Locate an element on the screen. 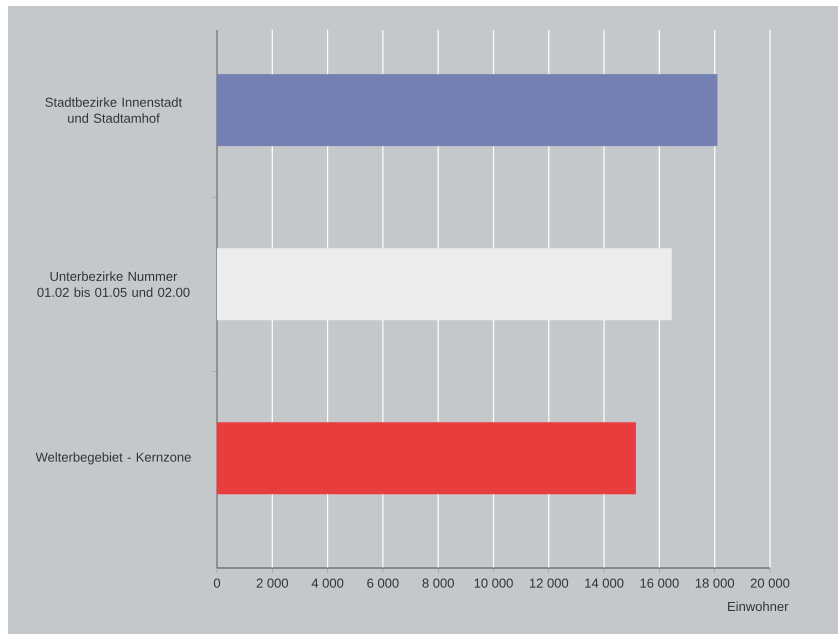 The height and width of the screenshot is (642, 840). y-tick-label: Welterbegebiet - Kernzone is located at coordinates (113, 458).